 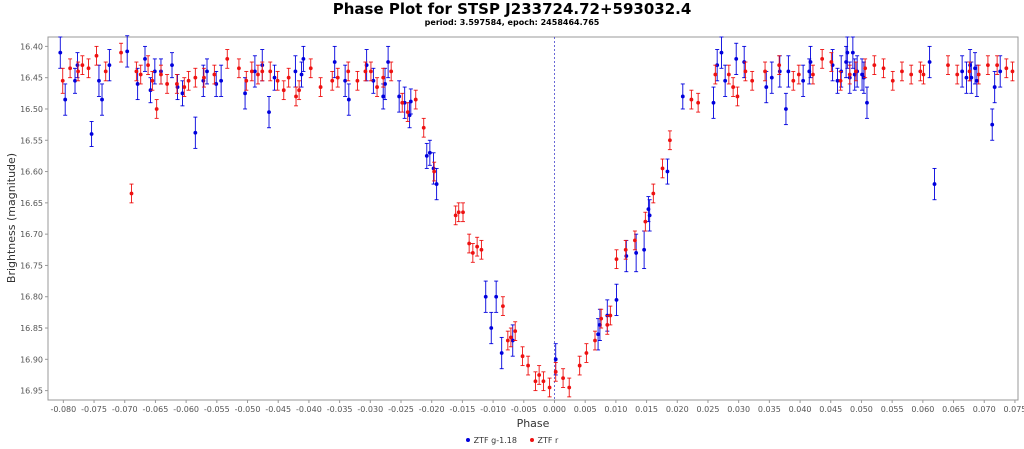 I want to click on chart-title: Phase Plot for STSP J233724.72+593032.4, so click(x=512, y=9).